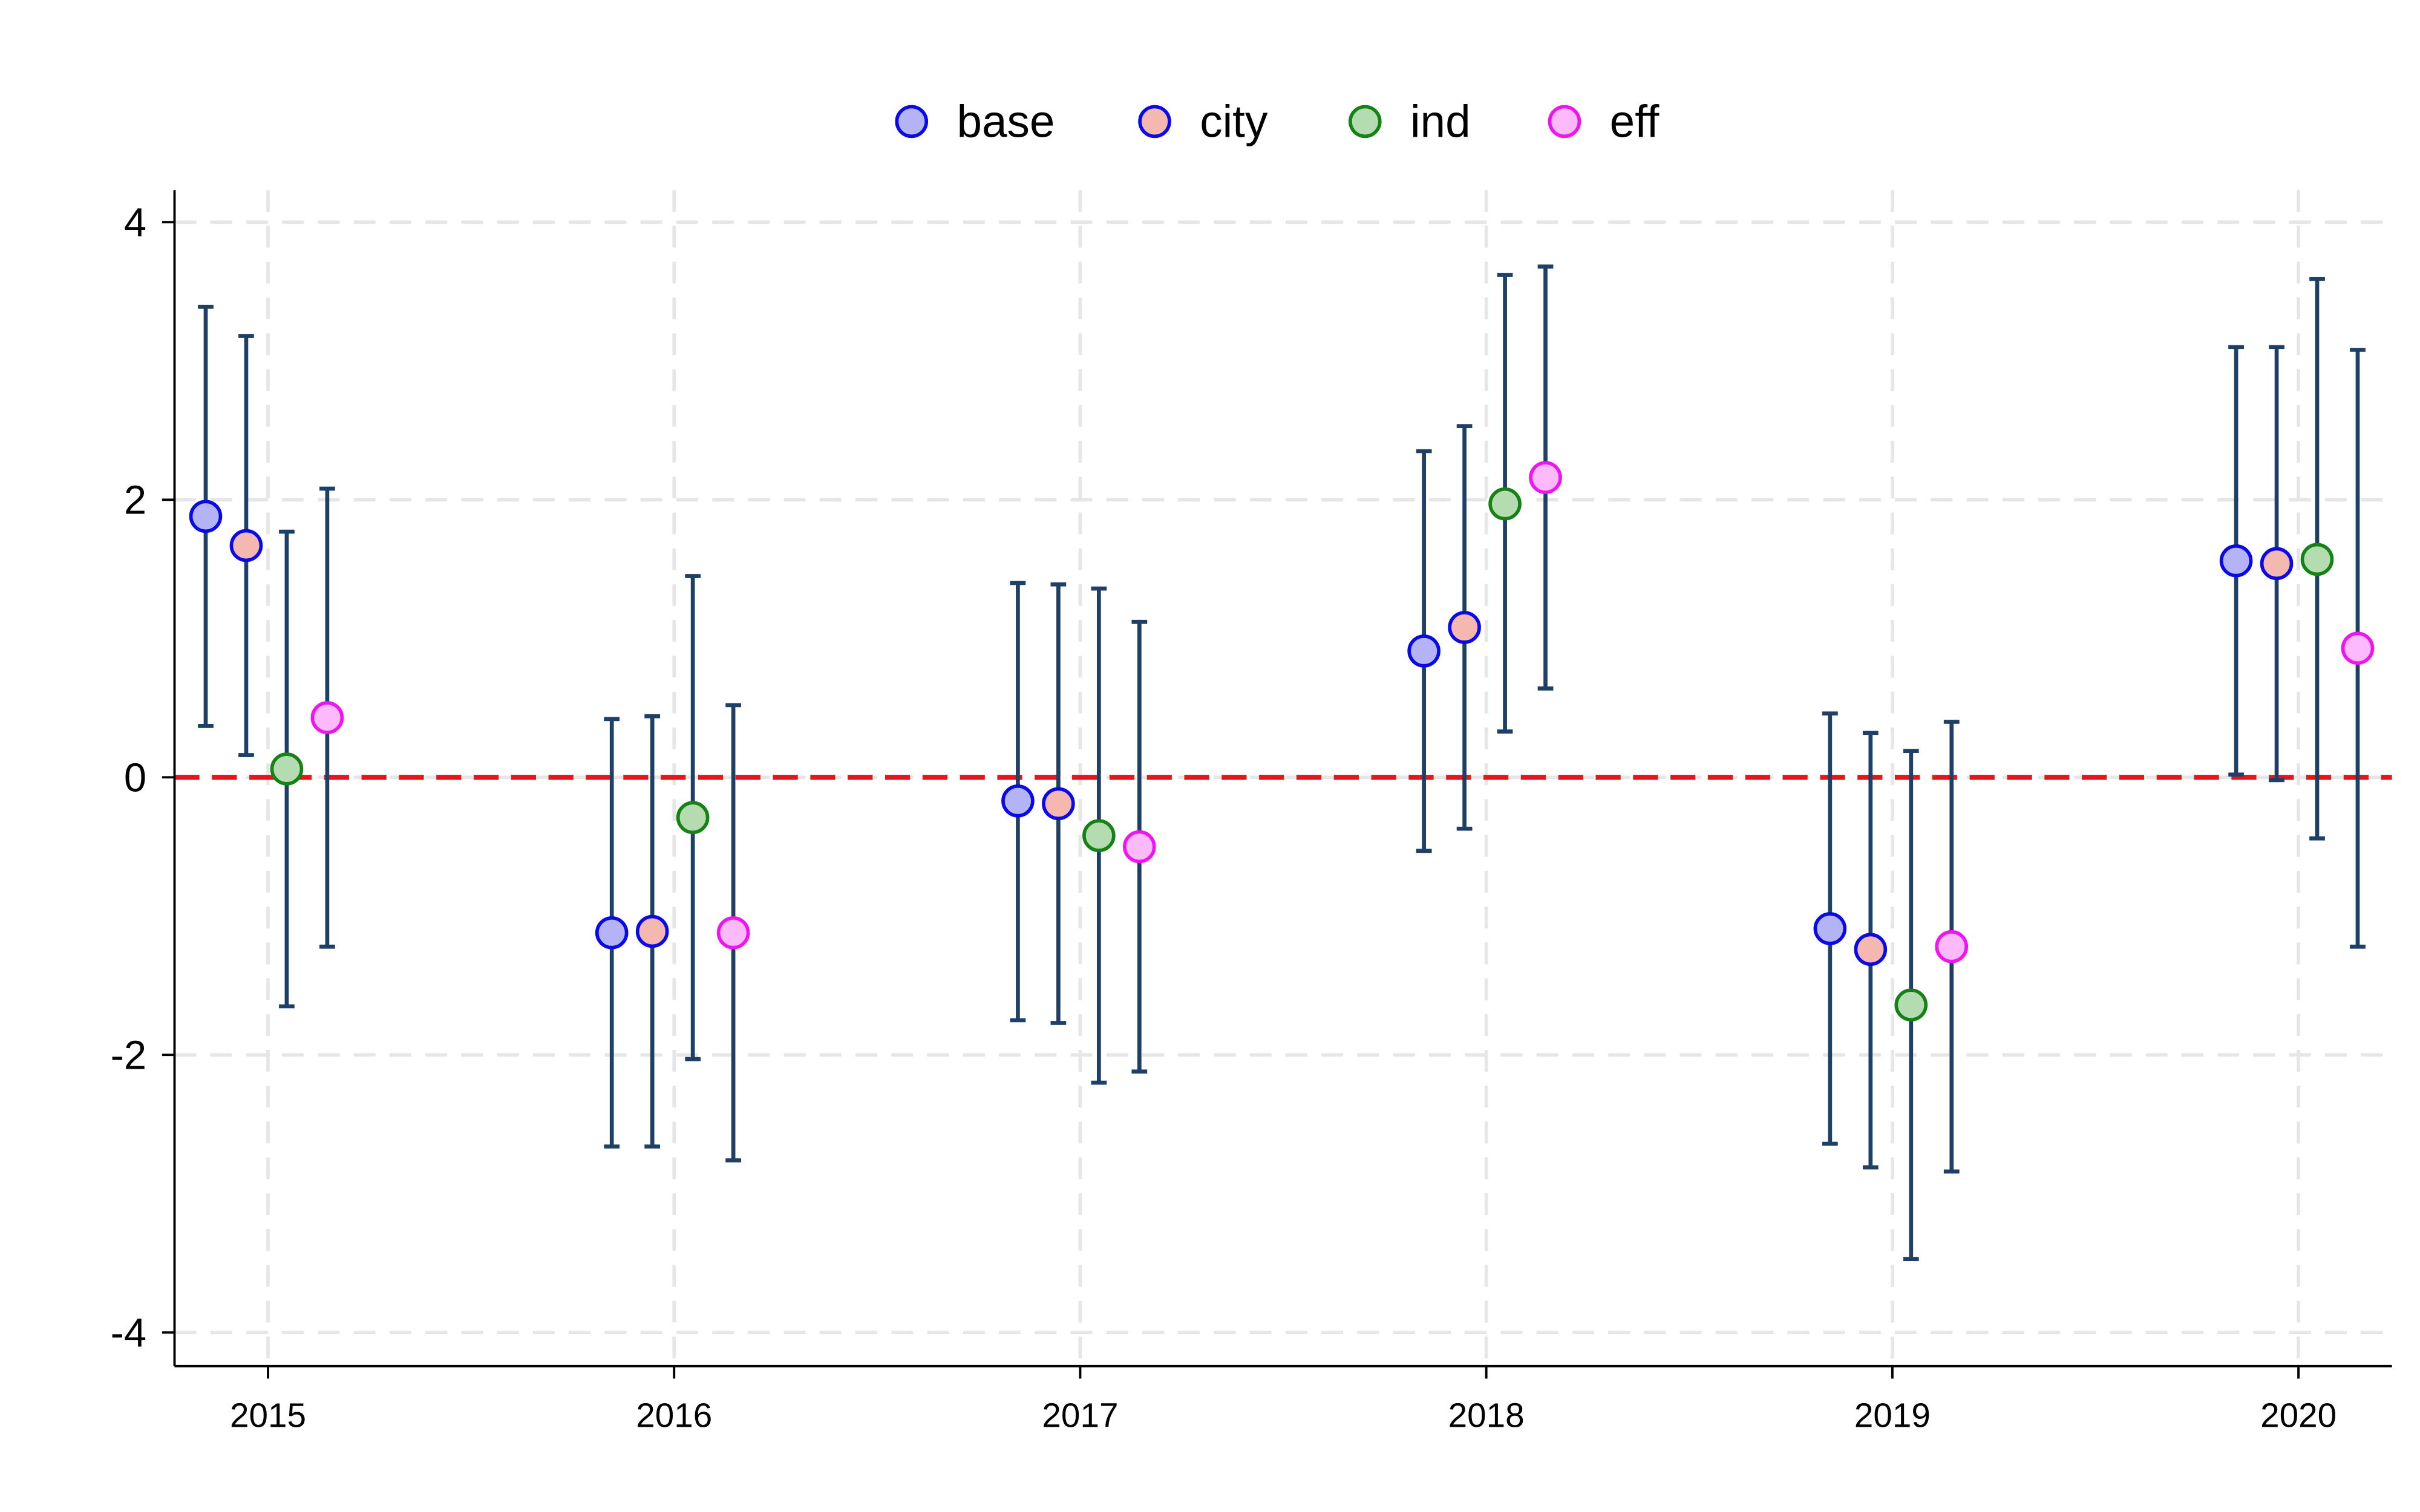 The height and width of the screenshot is (1512, 2420). What do you see at coordinates (2298, 1415) in the screenshot?
I see `x-tick-label: 2020` at bounding box center [2298, 1415].